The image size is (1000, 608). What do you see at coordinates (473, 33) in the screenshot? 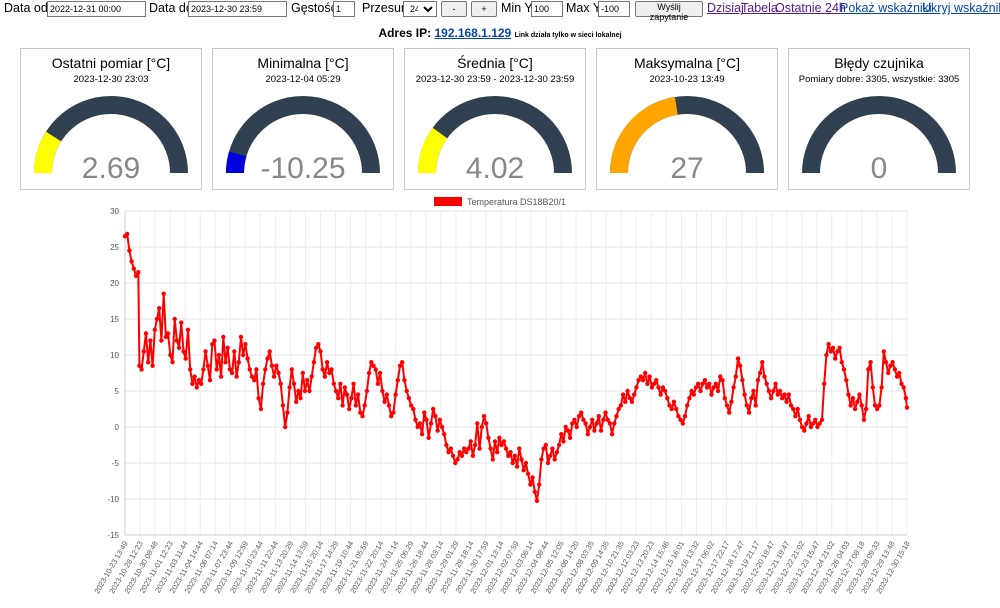
I see `ip-address-link: 192.168.1.129` at bounding box center [473, 33].